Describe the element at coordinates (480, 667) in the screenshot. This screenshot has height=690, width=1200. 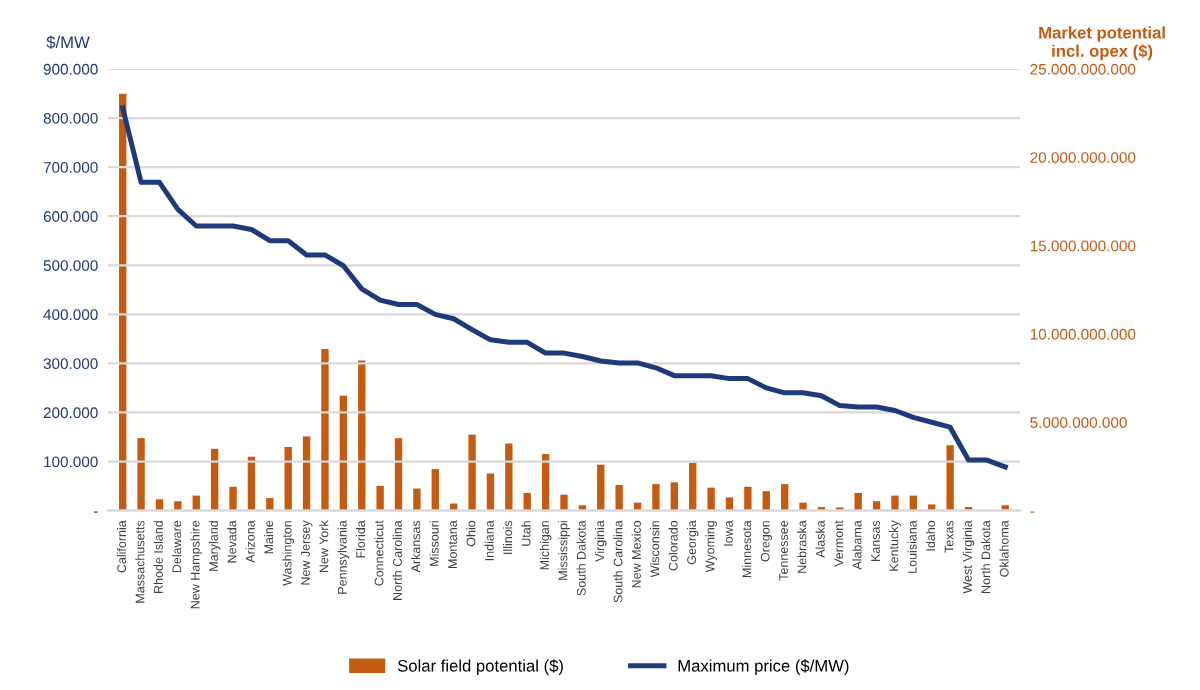
I see `legend-label: Solar field potential ($)` at that location.